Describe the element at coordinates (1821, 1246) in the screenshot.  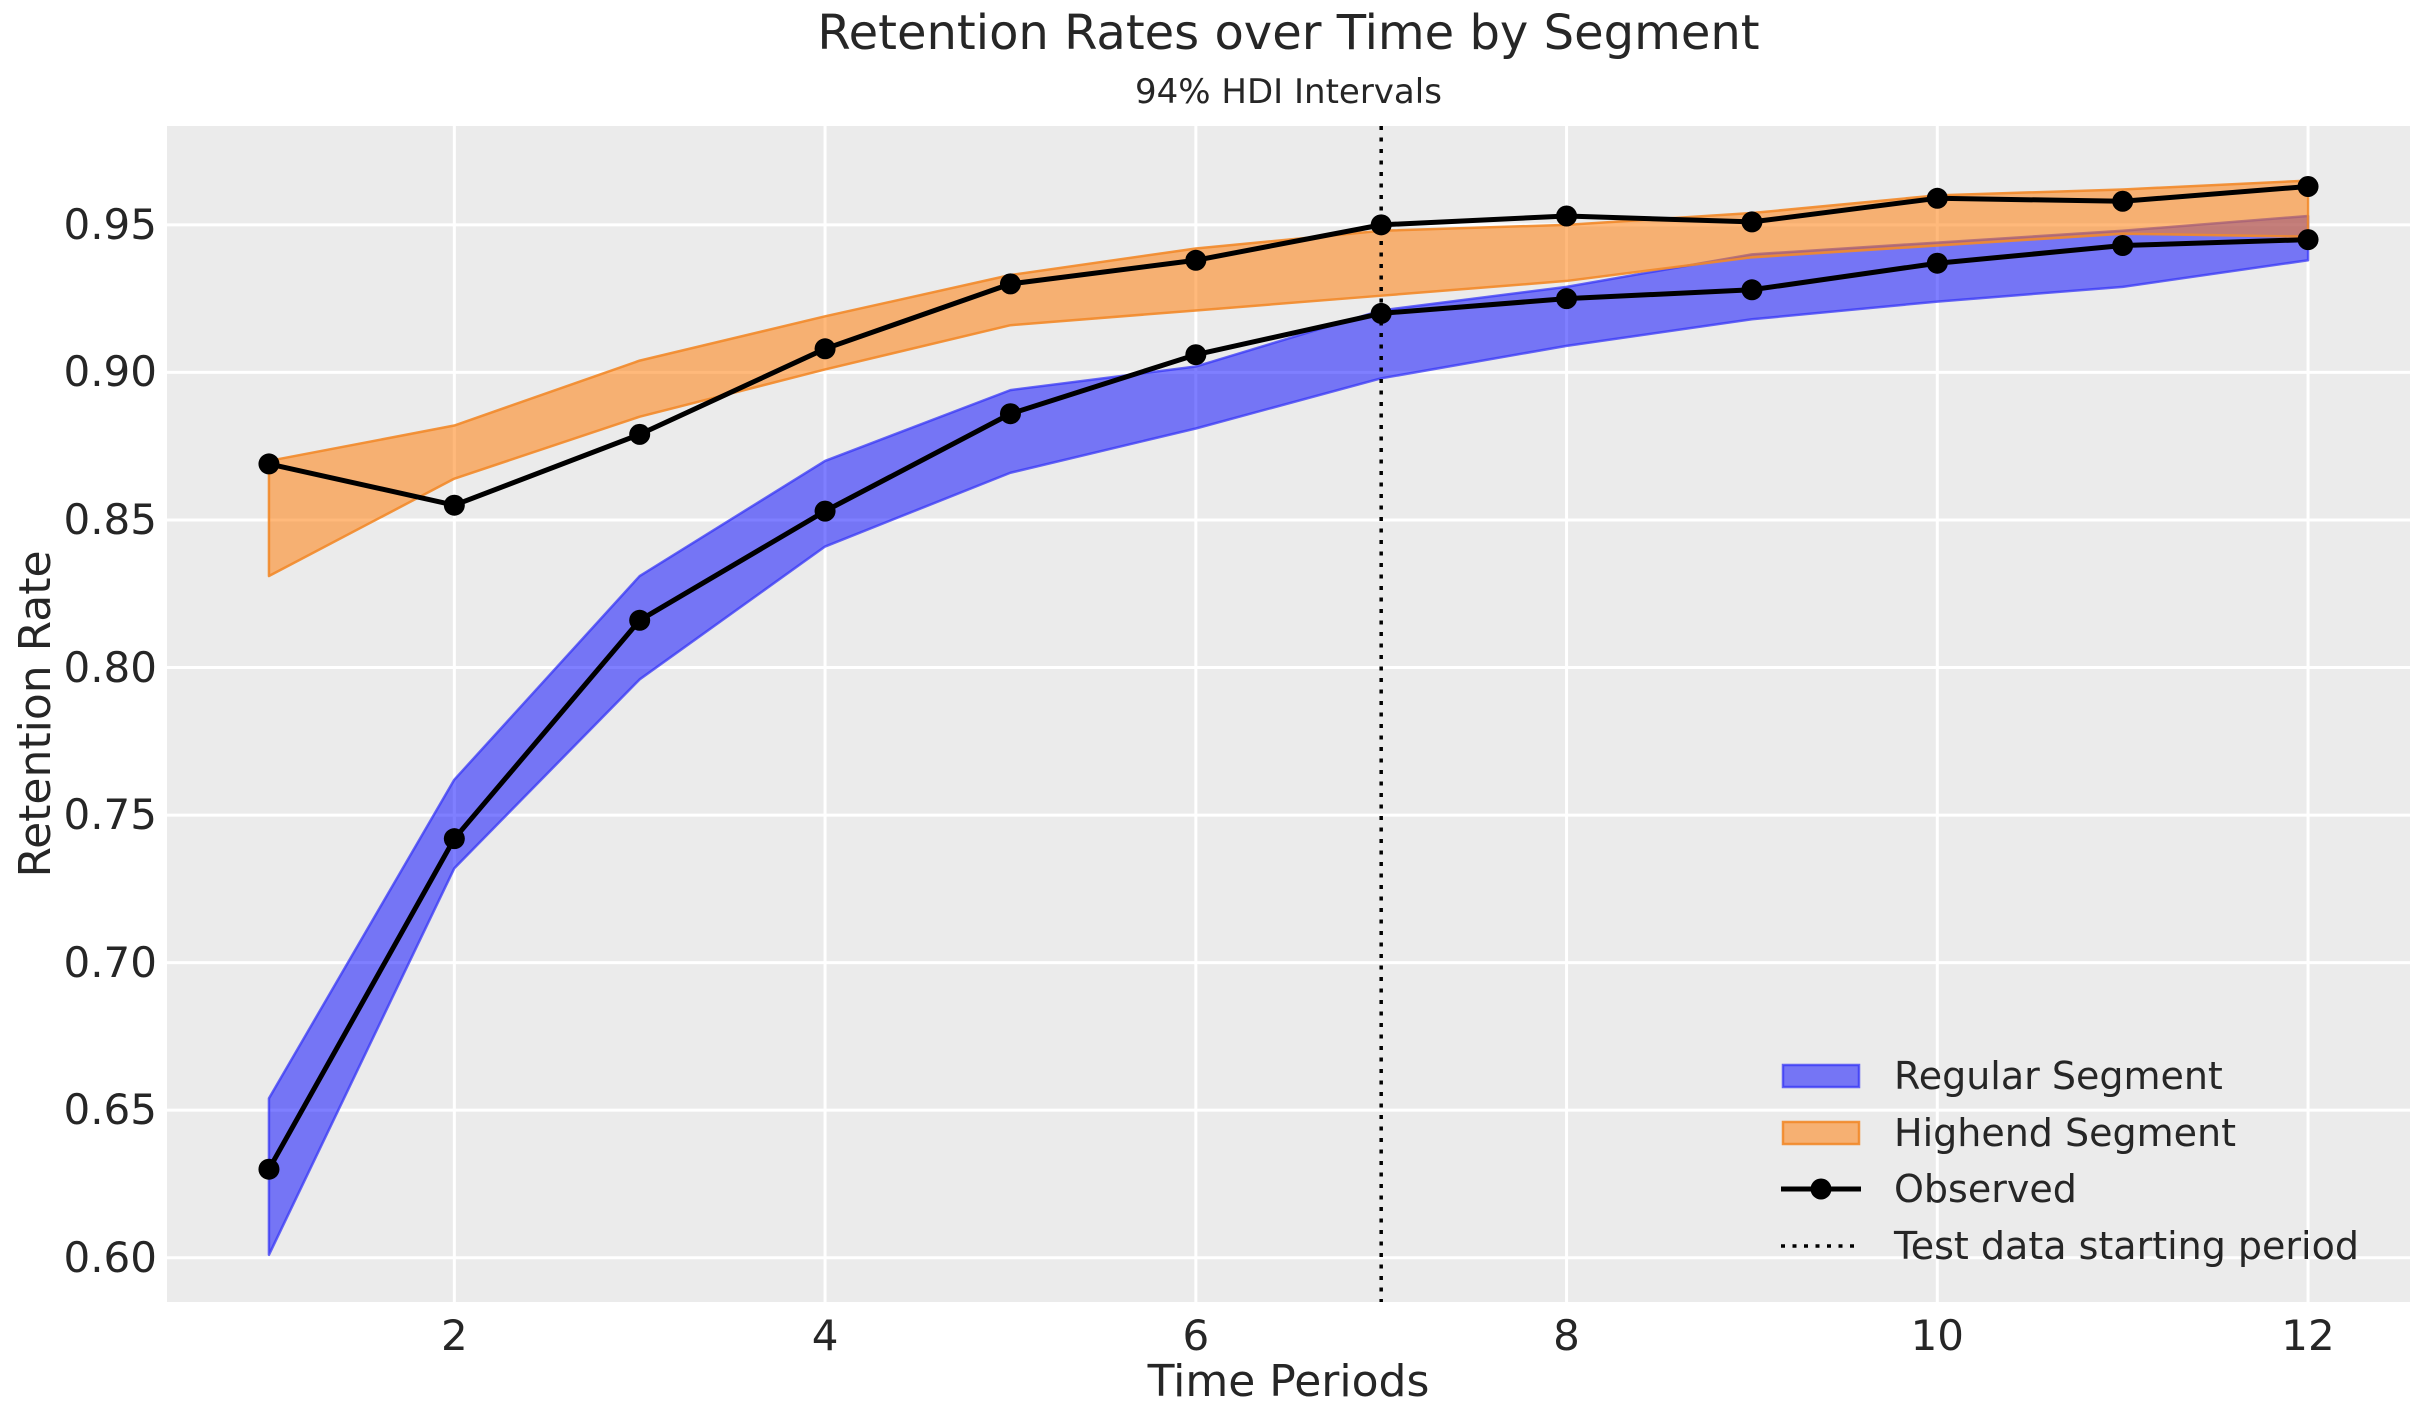
I see `test-period-dotted-swatch-icon` at that location.